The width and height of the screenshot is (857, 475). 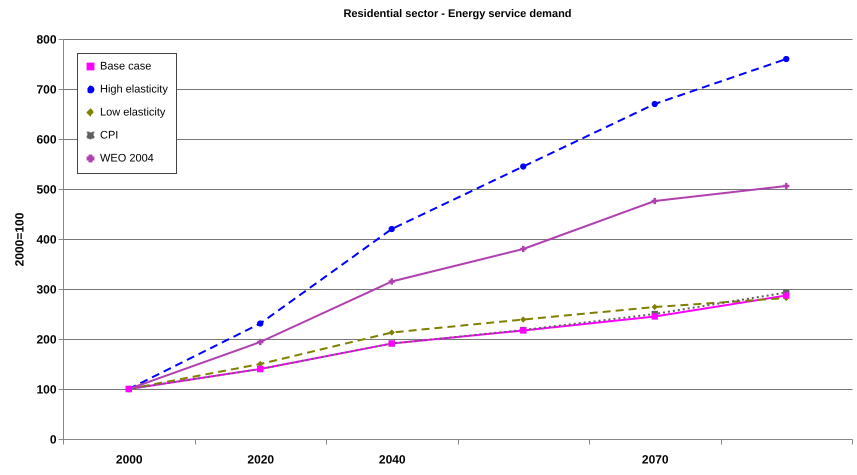 What do you see at coordinates (134, 90) in the screenshot?
I see `legend-label: High elasticity` at bounding box center [134, 90].